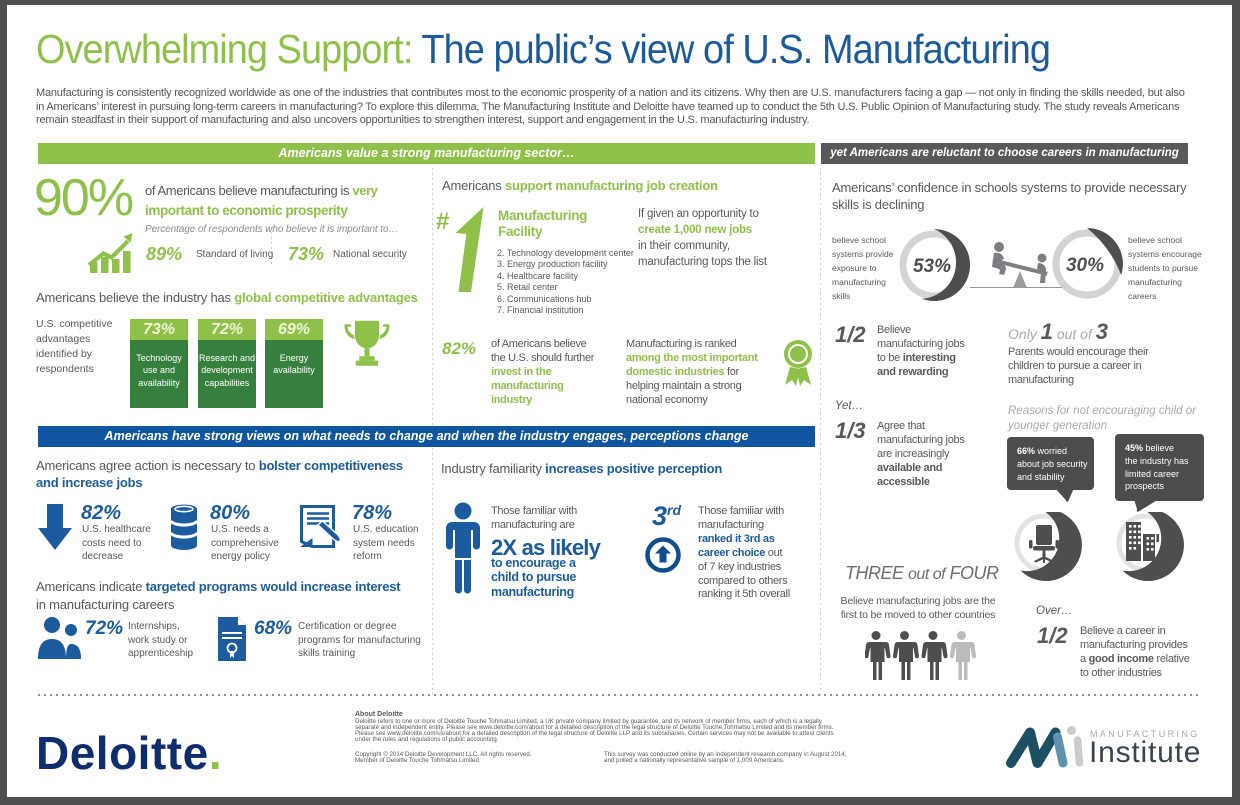 The width and height of the screenshot is (1240, 805). Describe the element at coordinates (1085, 265) in the screenshot. I see `svg-text: 30%` at that location.